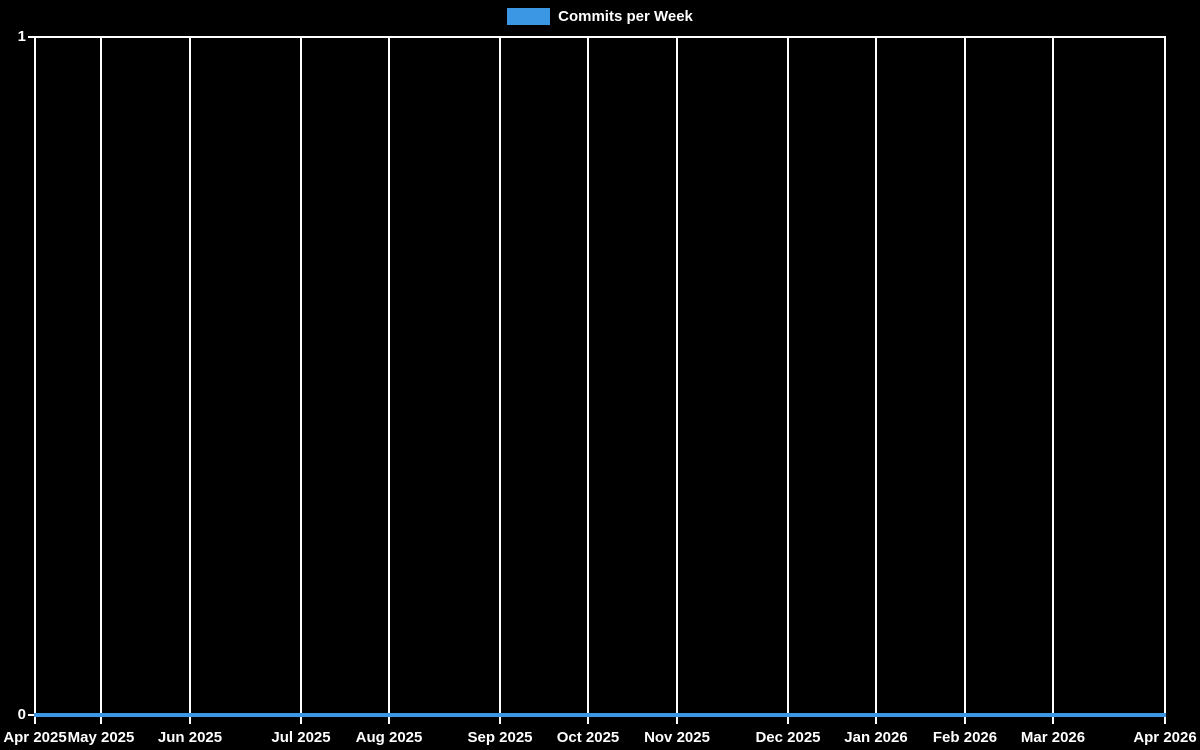  Describe the element at coordinates (965, 737) in the screenshot. I see `x-tick-label: Feb 2026` at that location.